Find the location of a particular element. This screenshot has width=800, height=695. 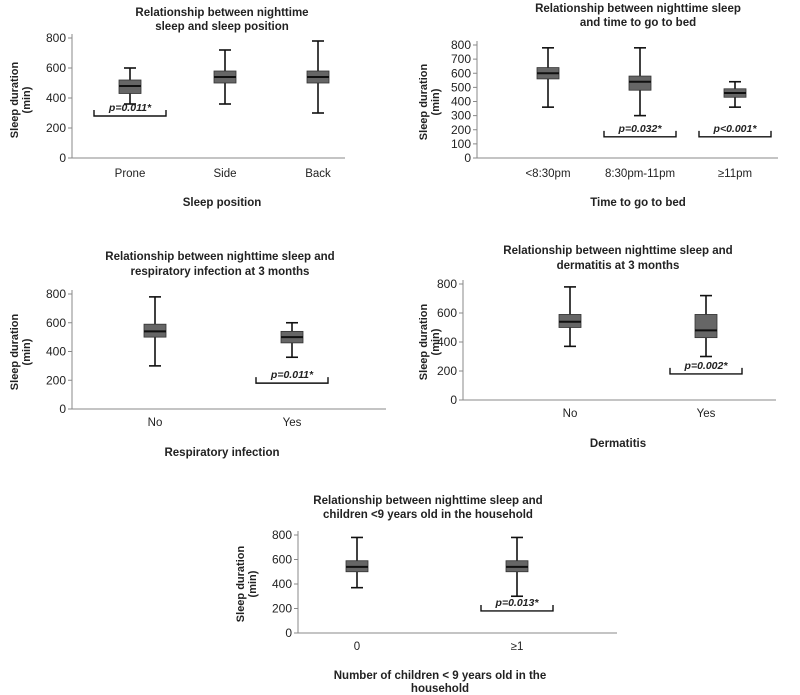

x-category-label: ≥1 is located at coordinates (517, 647).